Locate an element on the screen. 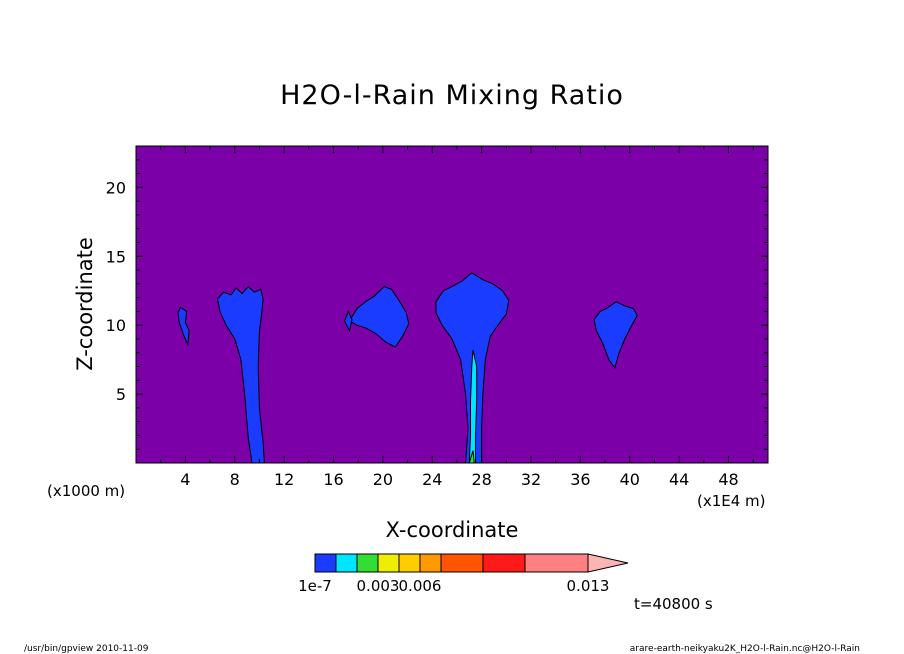  x-axis-label: X-coordinate is located at coordinates (452, 530).